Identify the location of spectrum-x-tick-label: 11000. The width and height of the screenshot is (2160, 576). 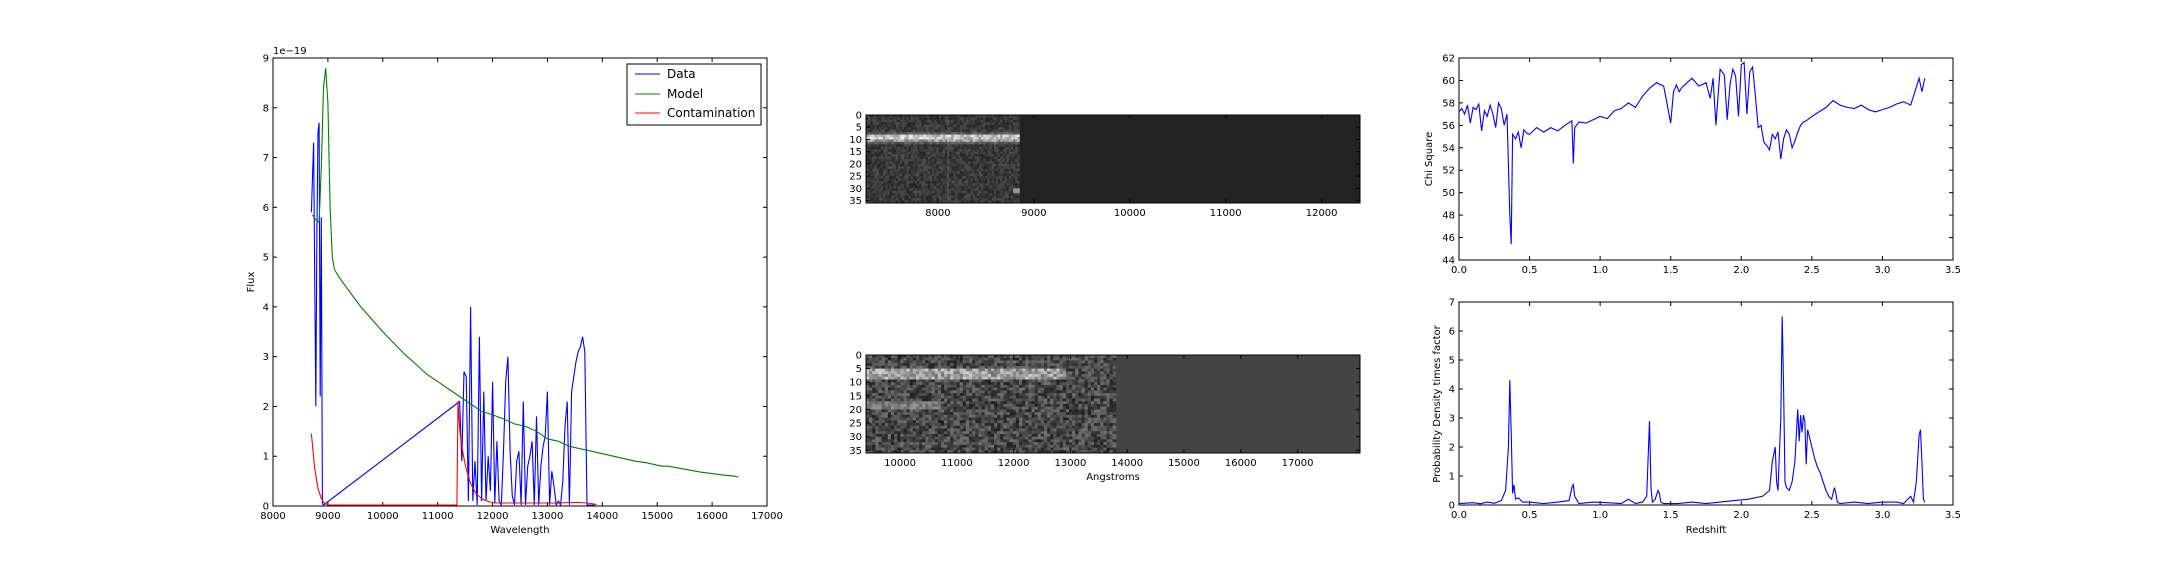
(438, 516).